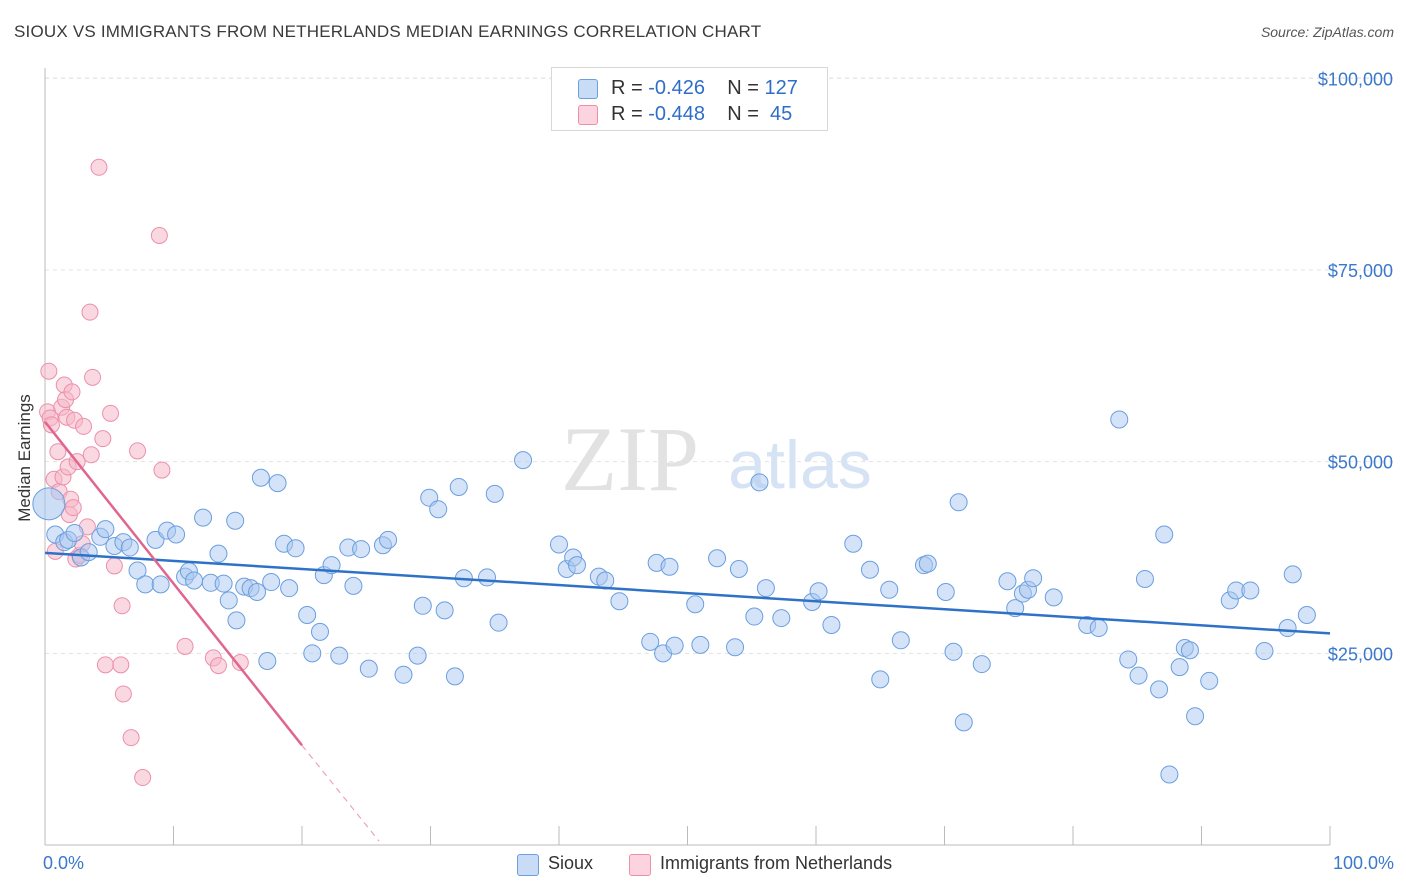 The image size is (1406, 892). Describe the element at coordinates (528, 865) in the screenshot. I see `bottom-legend-swatch-sioux` at that location.